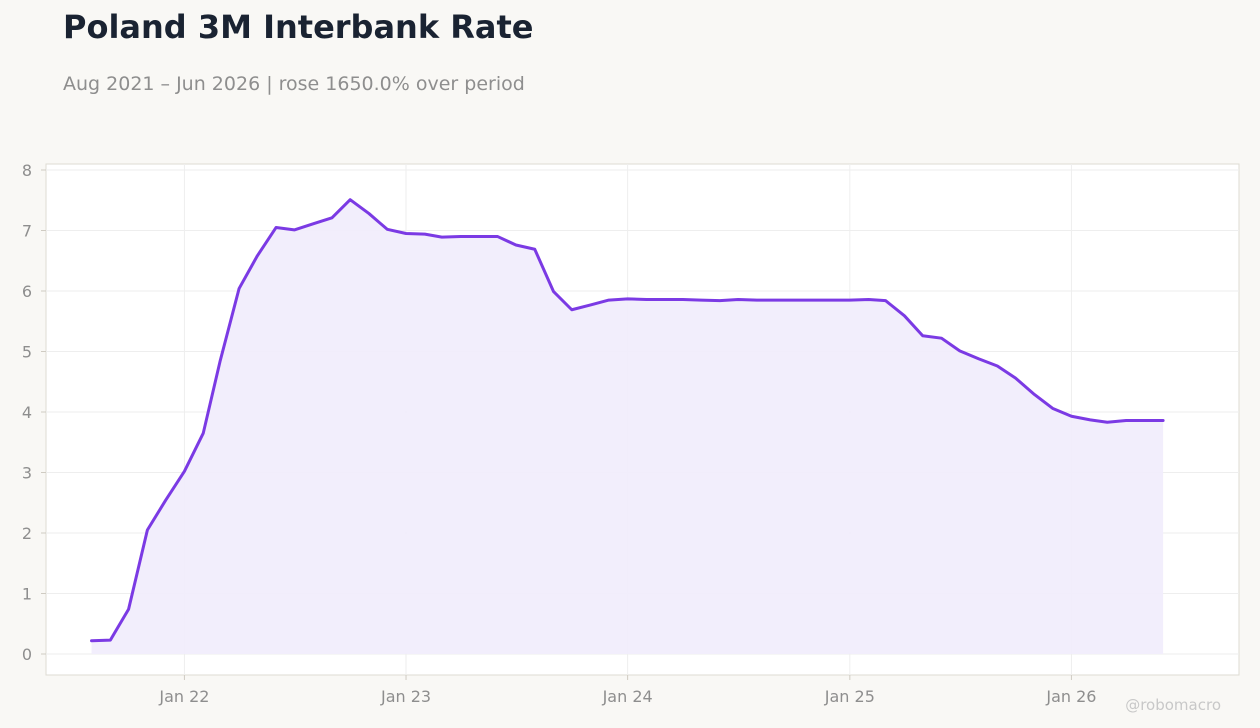  What do you see at coordinates (27, 412) in the screenshot?
I see `y-tick-label: 4` at bounding box center [27, 412].